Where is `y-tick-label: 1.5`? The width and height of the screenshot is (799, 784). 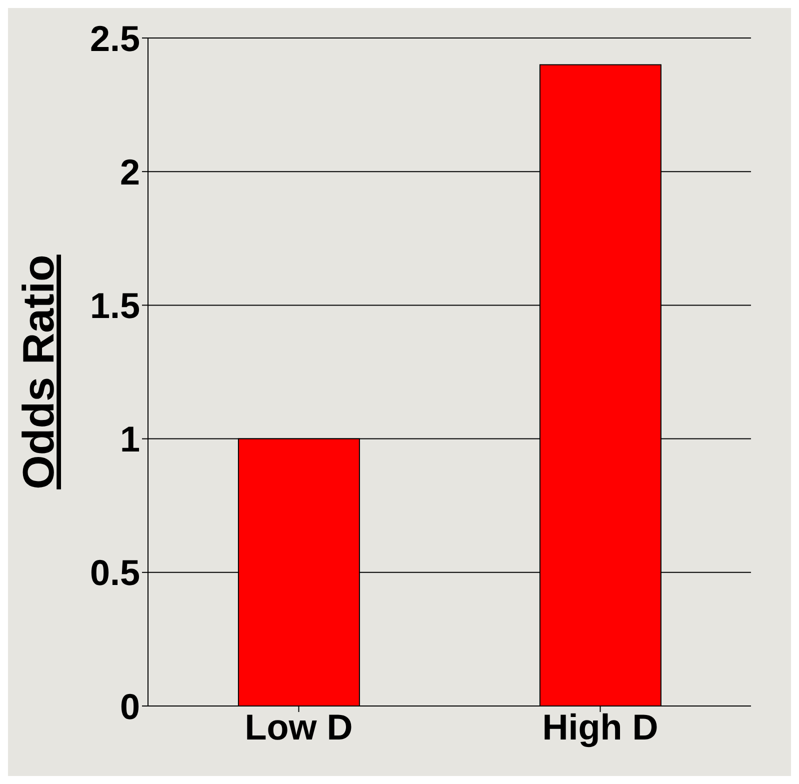 y-tick-label: 1.5 is located at coordinates (115, 305).